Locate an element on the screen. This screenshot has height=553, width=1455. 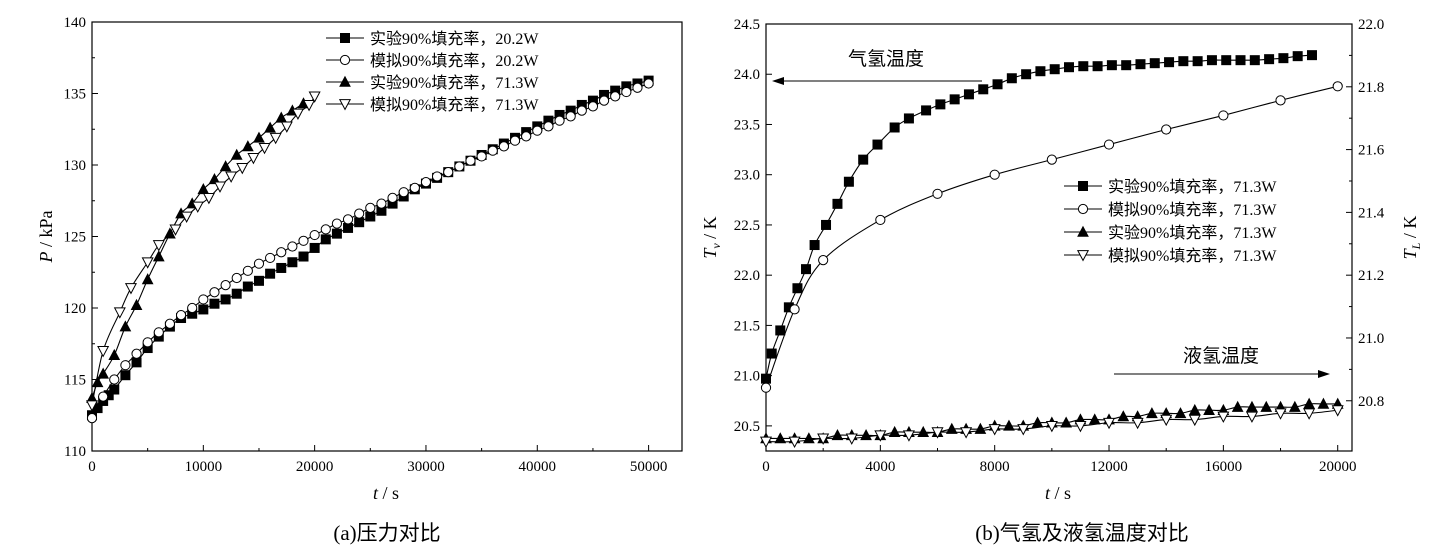
y-right-axis-label: TL / K is located at coordinates (1411, 238).